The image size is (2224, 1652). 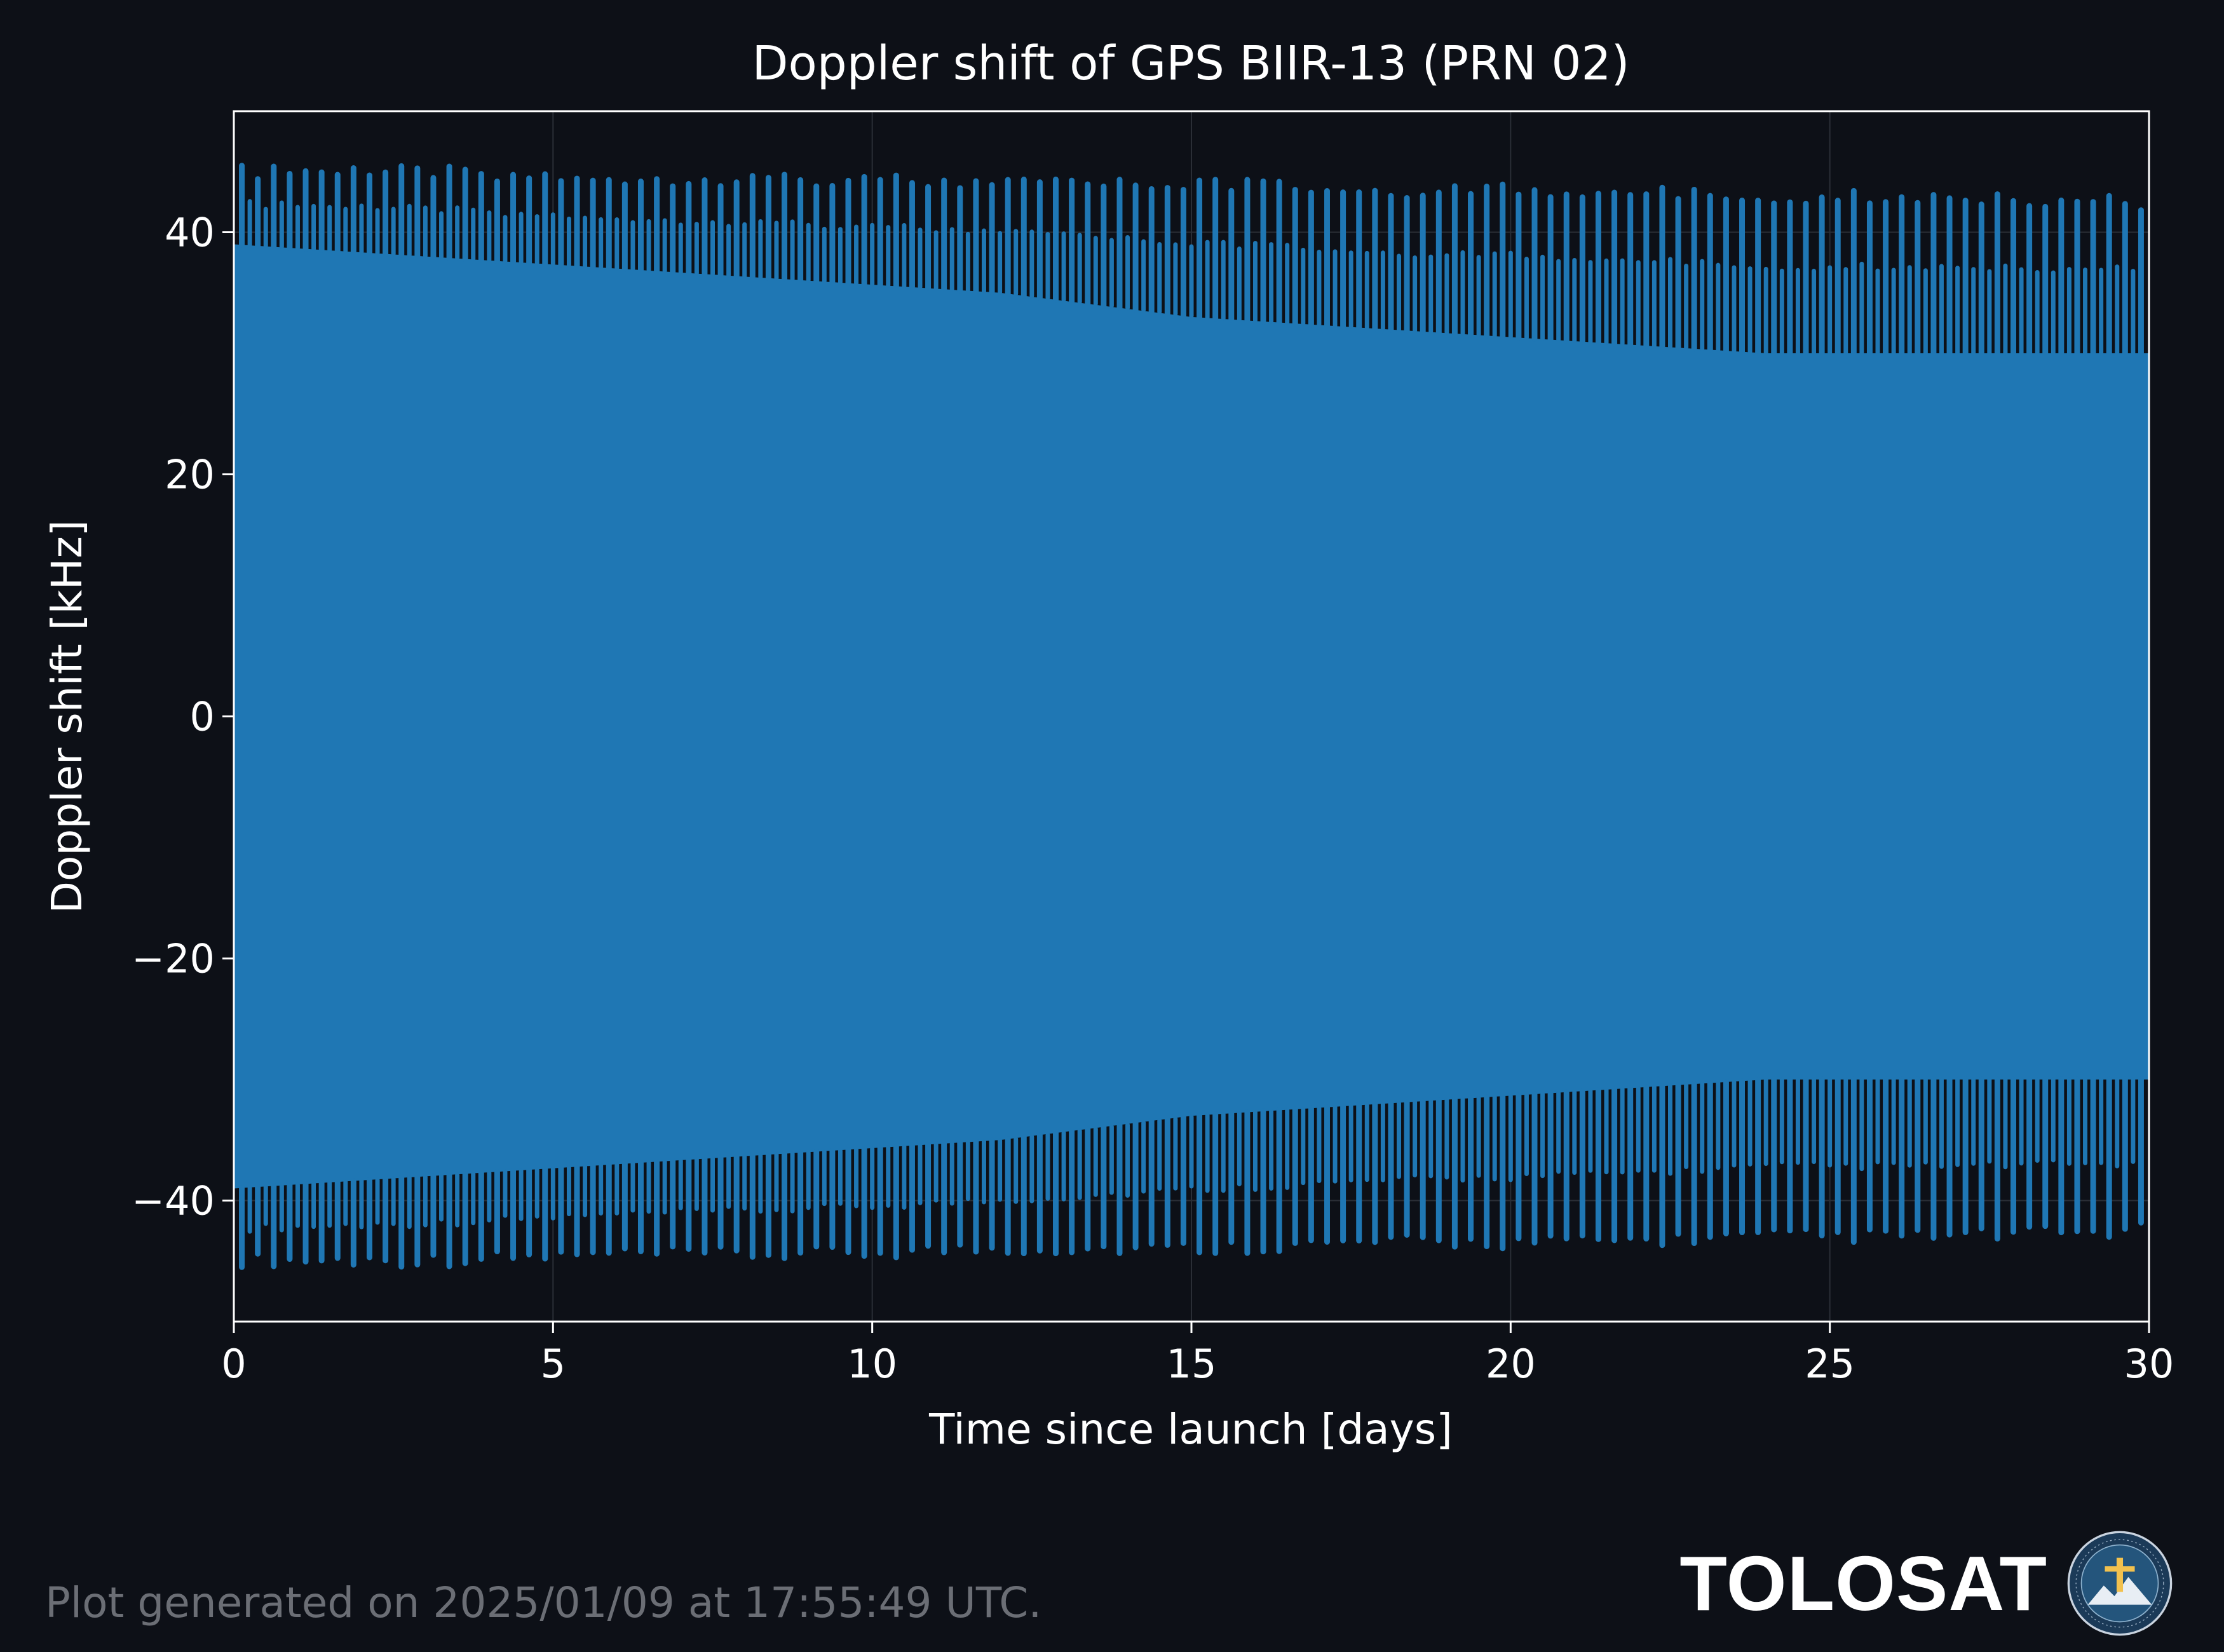 What do you see at coordinates (553, 1364) in the screenshot?
I see `x-tick-label: 5` at bounding box center [553, 1364].